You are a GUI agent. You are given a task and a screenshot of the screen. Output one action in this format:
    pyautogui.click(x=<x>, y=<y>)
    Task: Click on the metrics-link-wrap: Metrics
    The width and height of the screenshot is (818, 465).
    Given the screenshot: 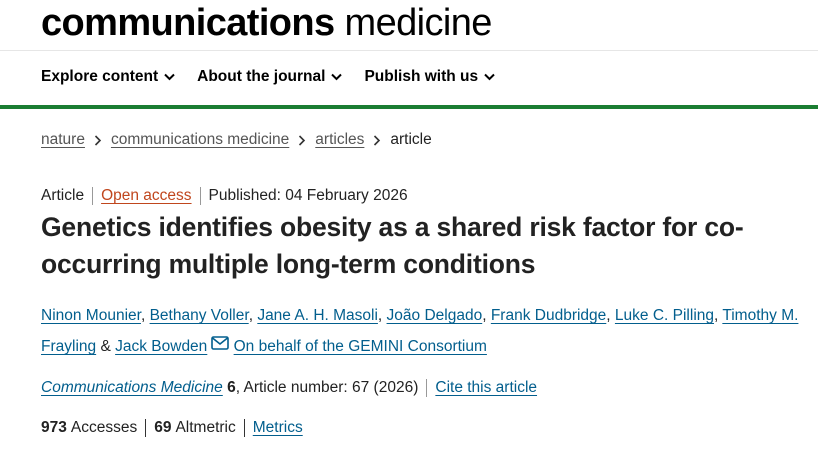 What is the action you would take?
    pyautogui.click(x=277, y=428)
    